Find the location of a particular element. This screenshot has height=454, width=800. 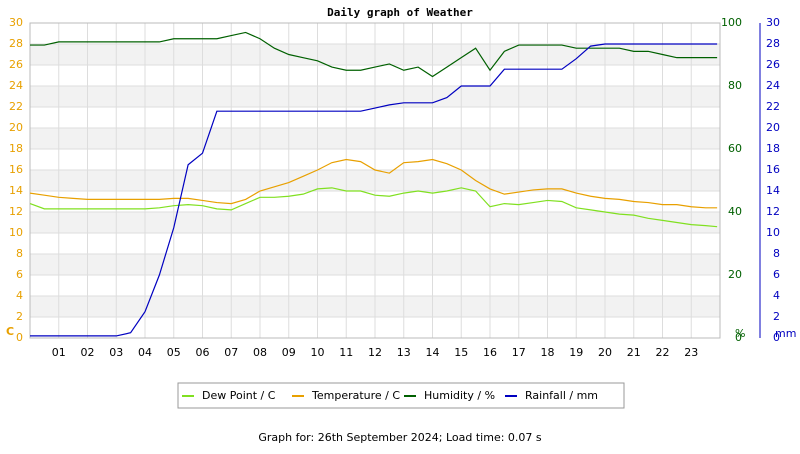

x-tick-label: 21 is located at coordinates (634, 352).